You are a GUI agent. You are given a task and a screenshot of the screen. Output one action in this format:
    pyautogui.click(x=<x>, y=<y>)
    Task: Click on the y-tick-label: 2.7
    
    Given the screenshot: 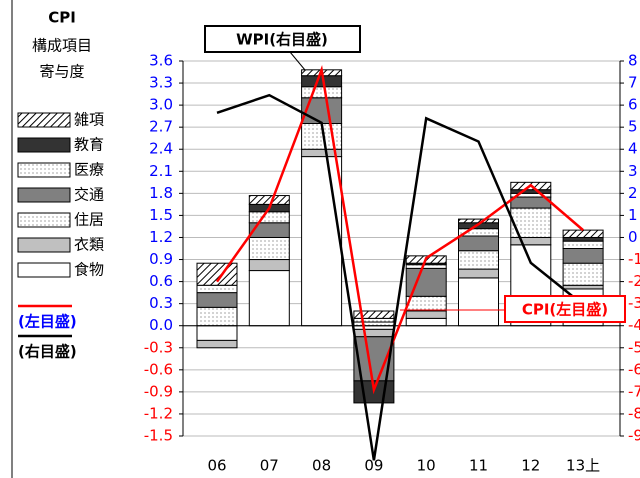 What is the action you would take?
    pyautogui.click(x=161, y=127)
    